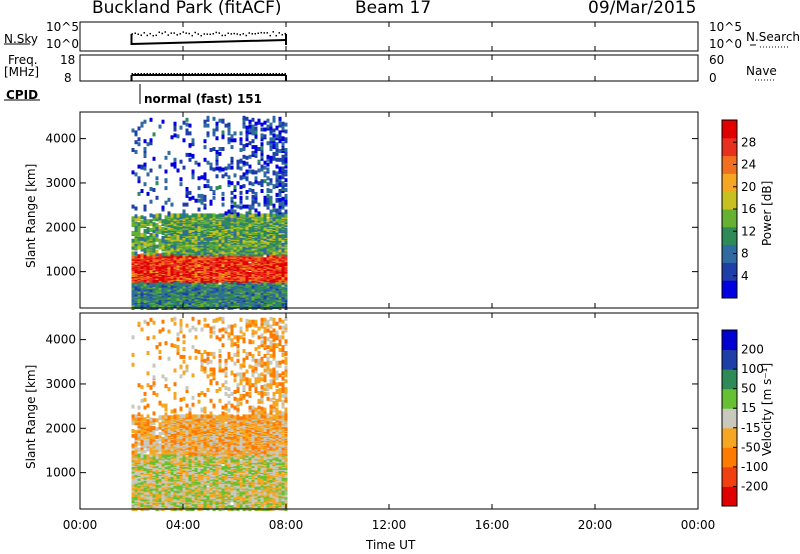 The width and height of the screenshot is (800, 554). Describe the element at coordinates (60, 139) in the screenshot. I see `y-tick-label: 4000` at that location.